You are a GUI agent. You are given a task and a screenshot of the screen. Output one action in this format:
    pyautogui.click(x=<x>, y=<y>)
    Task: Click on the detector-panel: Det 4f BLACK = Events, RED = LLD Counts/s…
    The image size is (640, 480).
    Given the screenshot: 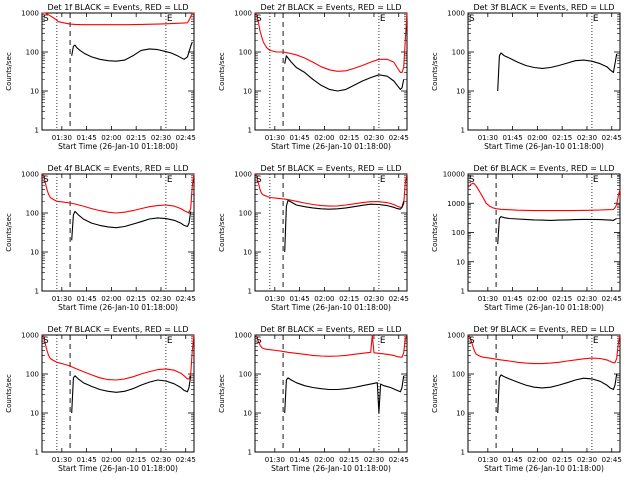 What is the action you would take?
    pyautogui.click(x=100, y=238)
    